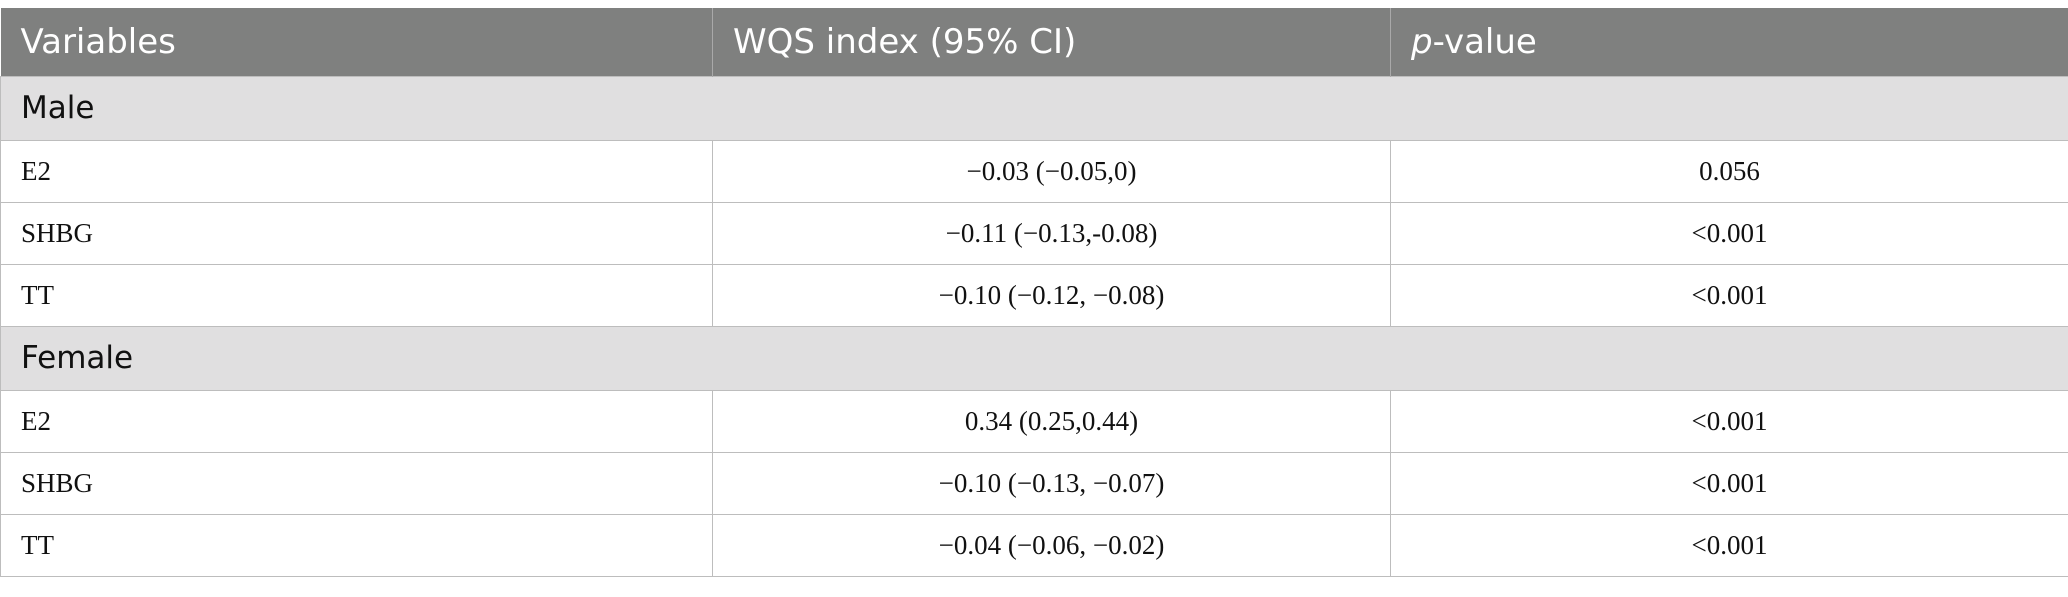  What do you see at coordinates (1729, 42) in the screenshot?
I see `header-p-value: p-value` at bounding box center [1729, 42].